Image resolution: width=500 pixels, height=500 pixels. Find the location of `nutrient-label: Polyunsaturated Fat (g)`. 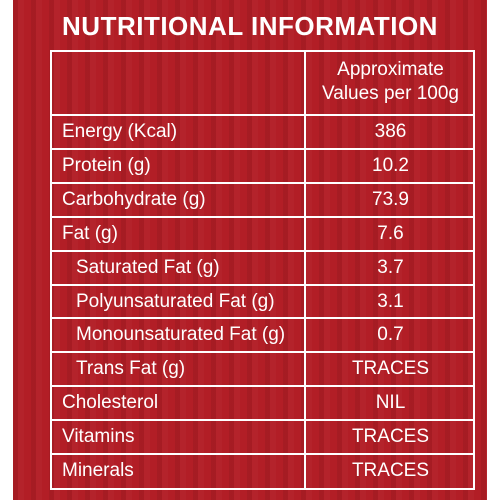

nutrient-label: Polyunsaturated Fat (g) is located at coordinates (175, 301).